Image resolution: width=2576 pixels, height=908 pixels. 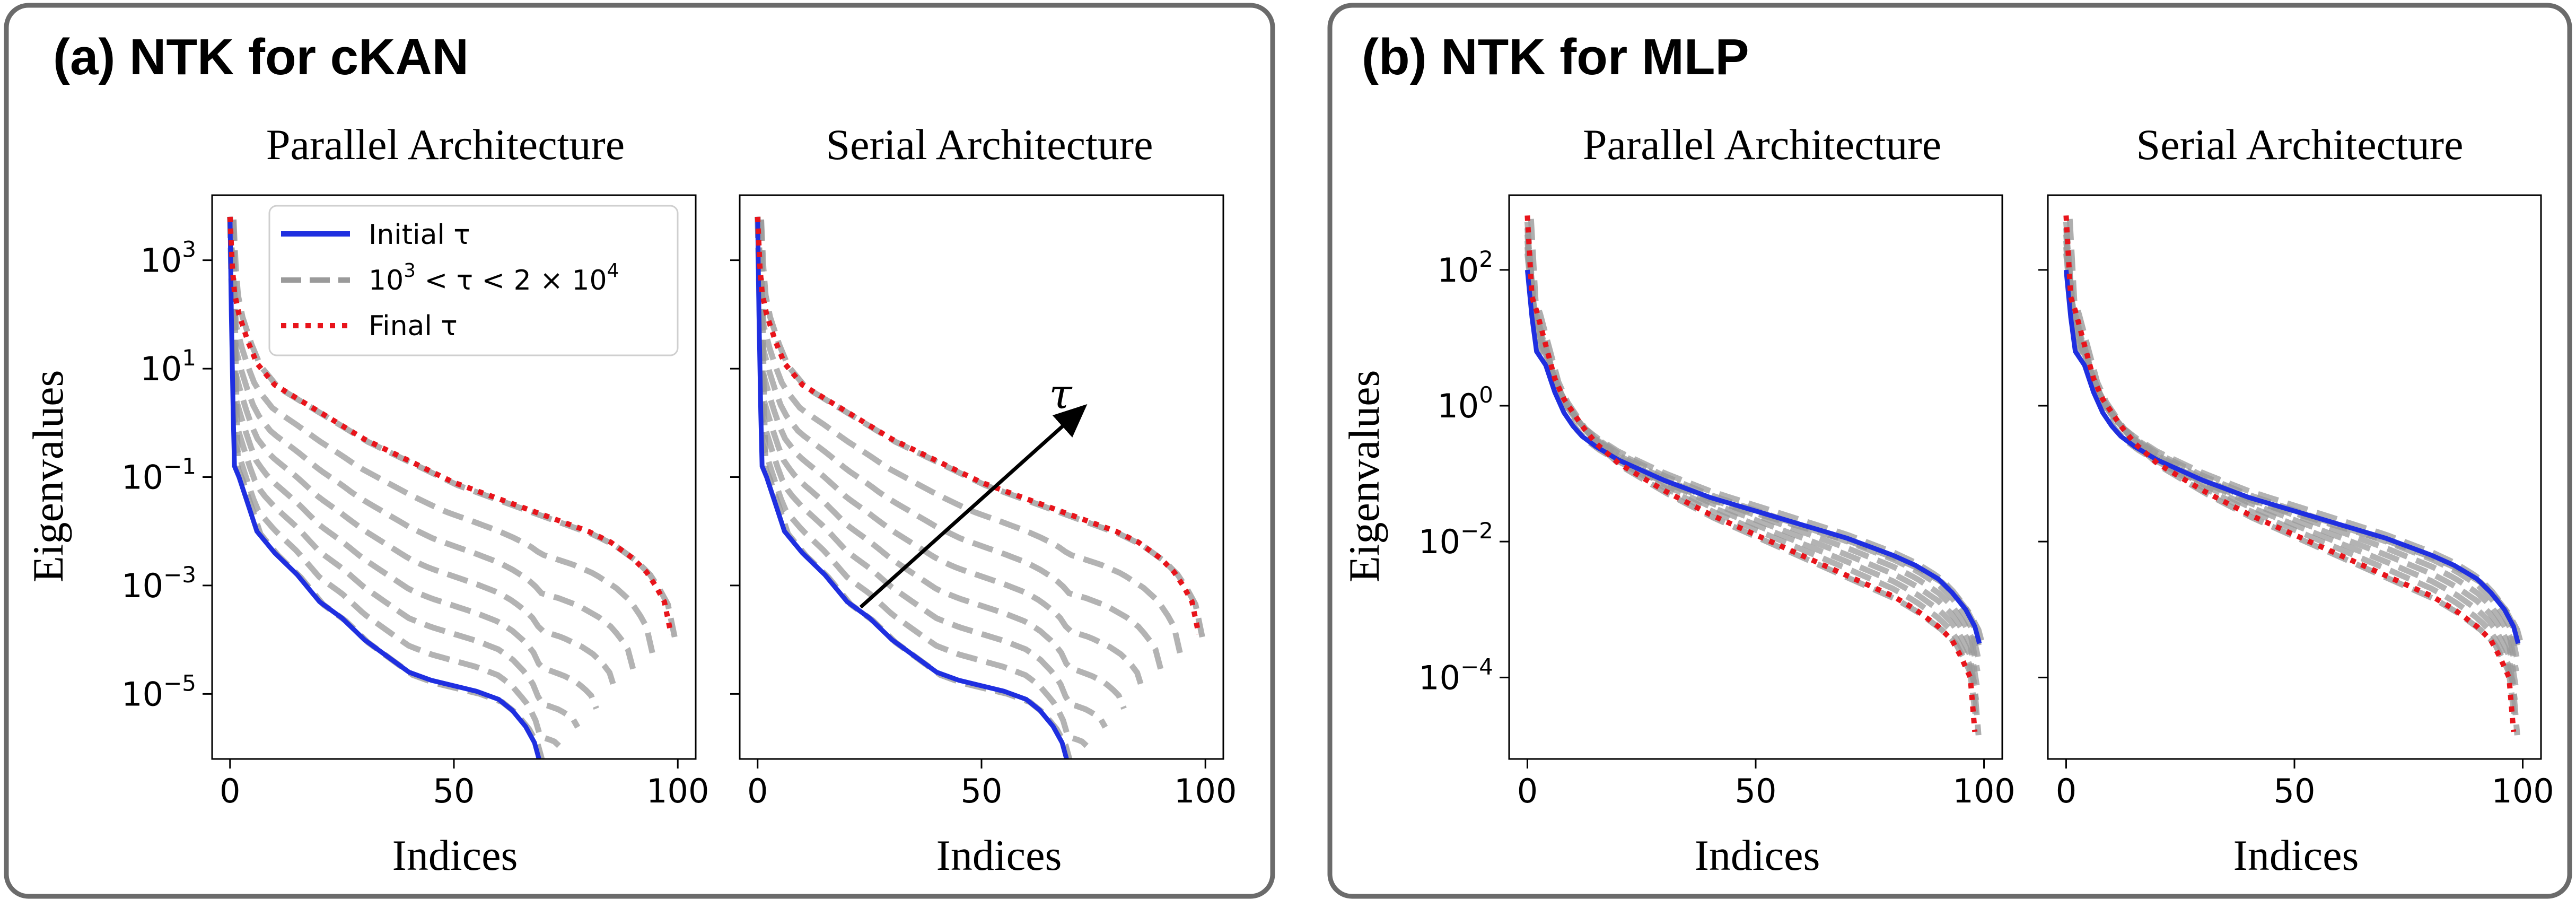 I want to click on legend-int-base1: 10, so click(x=386, y=281).